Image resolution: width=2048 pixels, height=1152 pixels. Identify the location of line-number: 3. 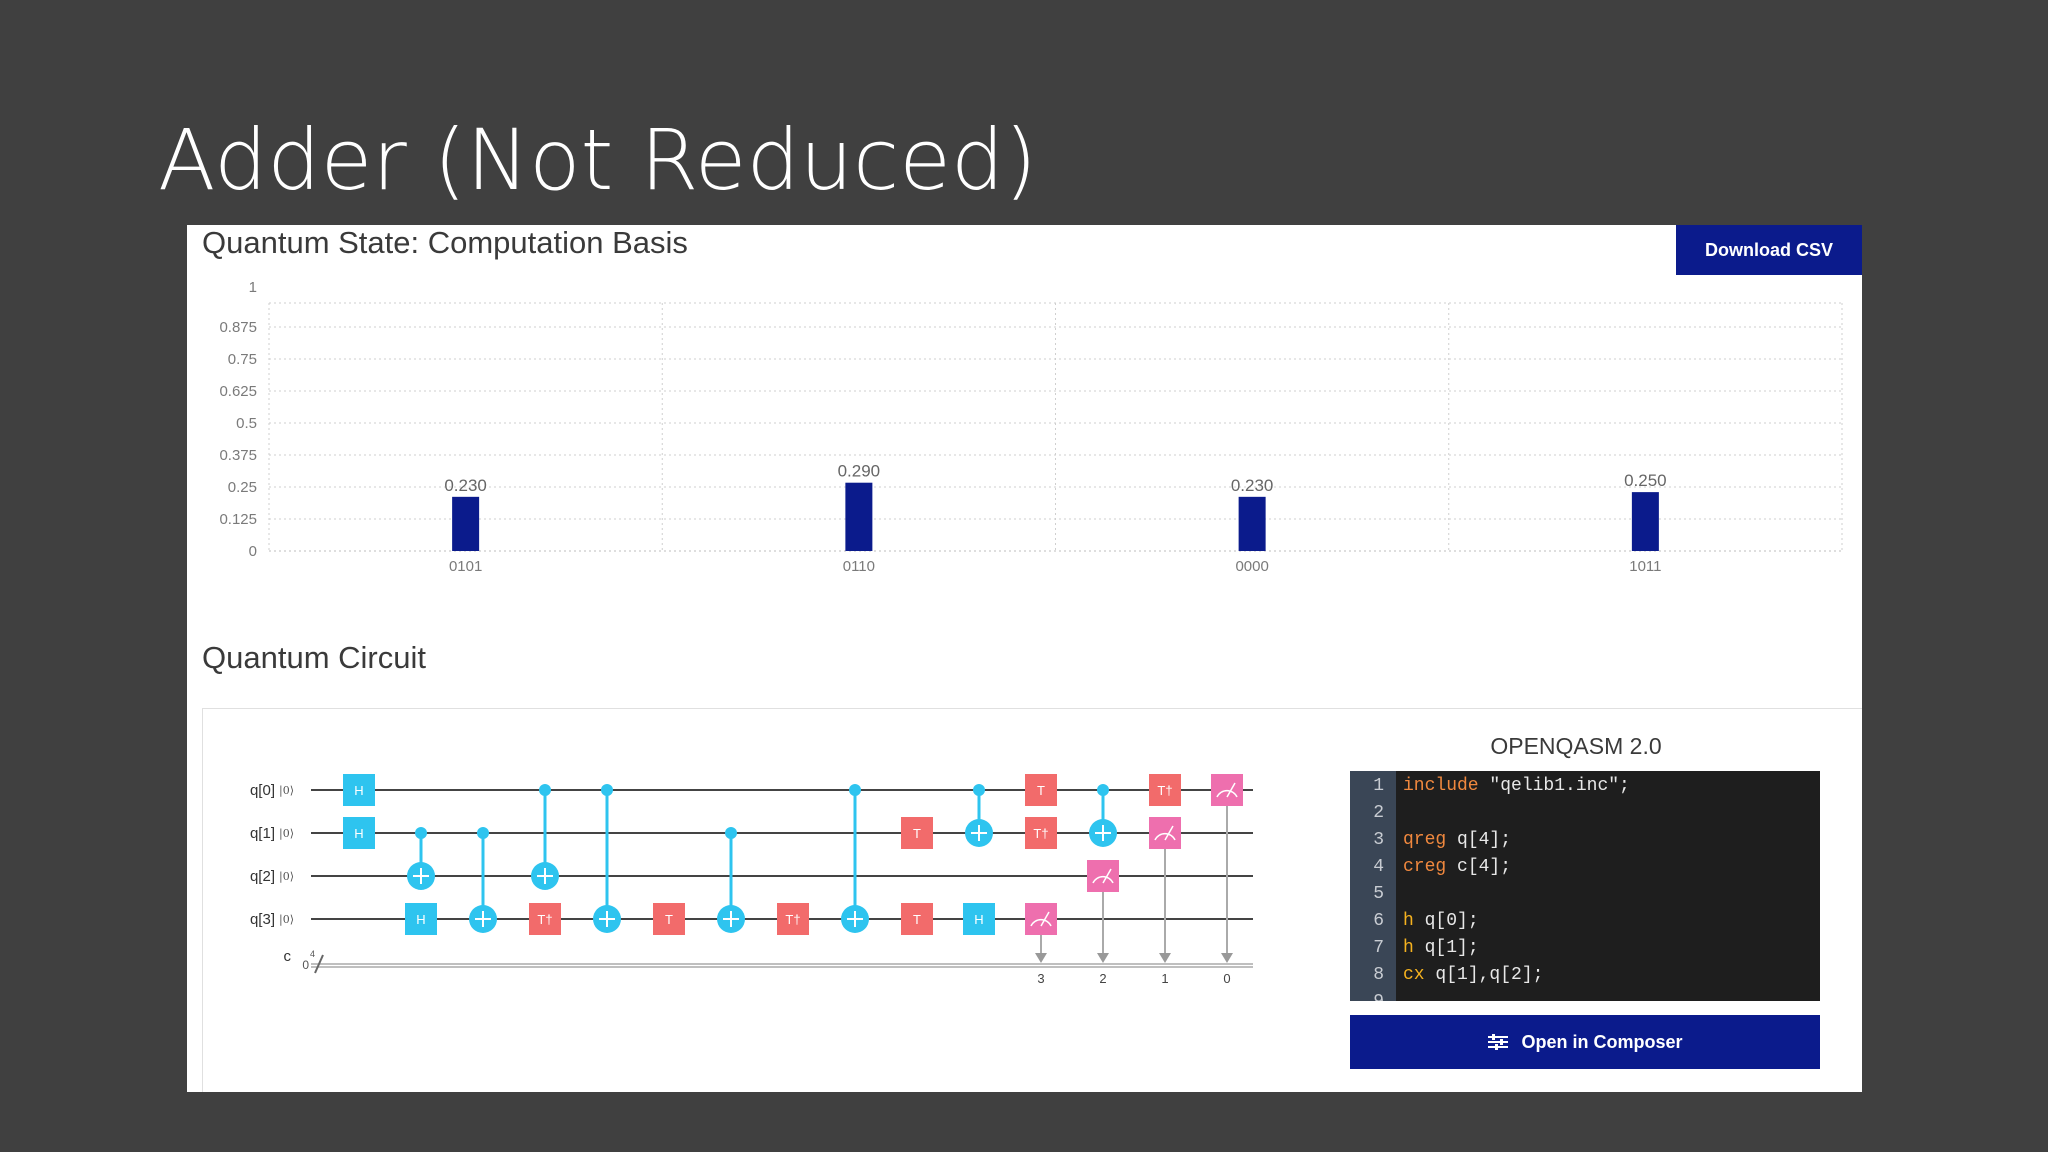
(1378, 840).